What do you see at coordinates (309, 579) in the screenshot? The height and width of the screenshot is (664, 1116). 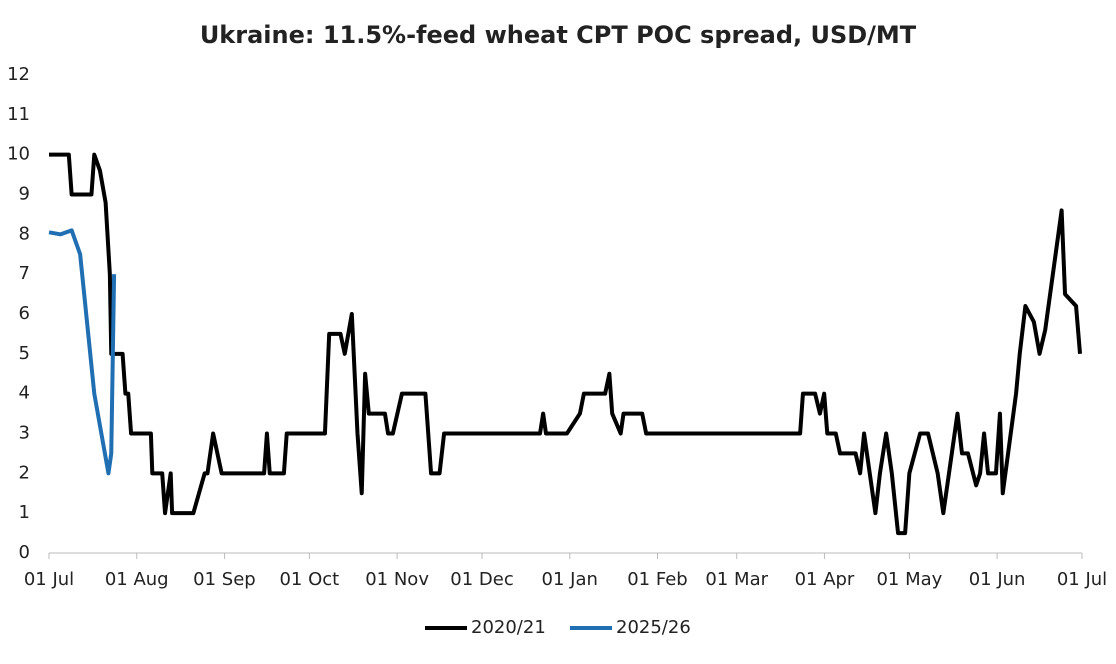 I see `x-tick-label: 01 Oct` at bounding box center [309, 579].